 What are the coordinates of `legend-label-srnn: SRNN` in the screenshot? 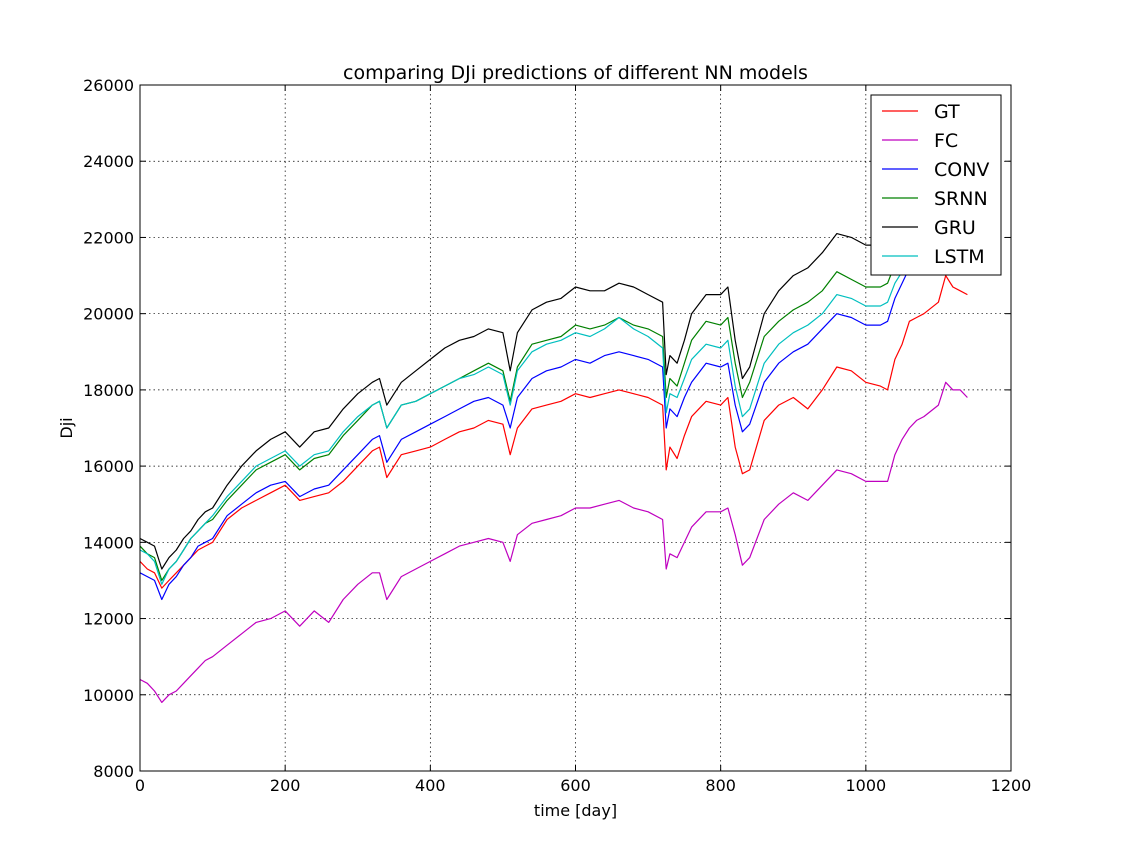 It's located at (961, 199).